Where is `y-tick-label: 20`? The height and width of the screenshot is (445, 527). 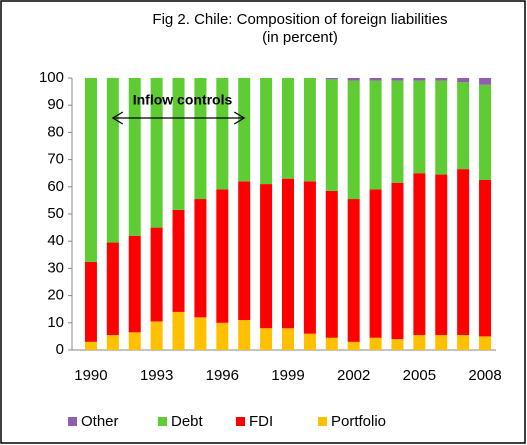 y-tick-label: 20 is located at coordinates (55, 295).